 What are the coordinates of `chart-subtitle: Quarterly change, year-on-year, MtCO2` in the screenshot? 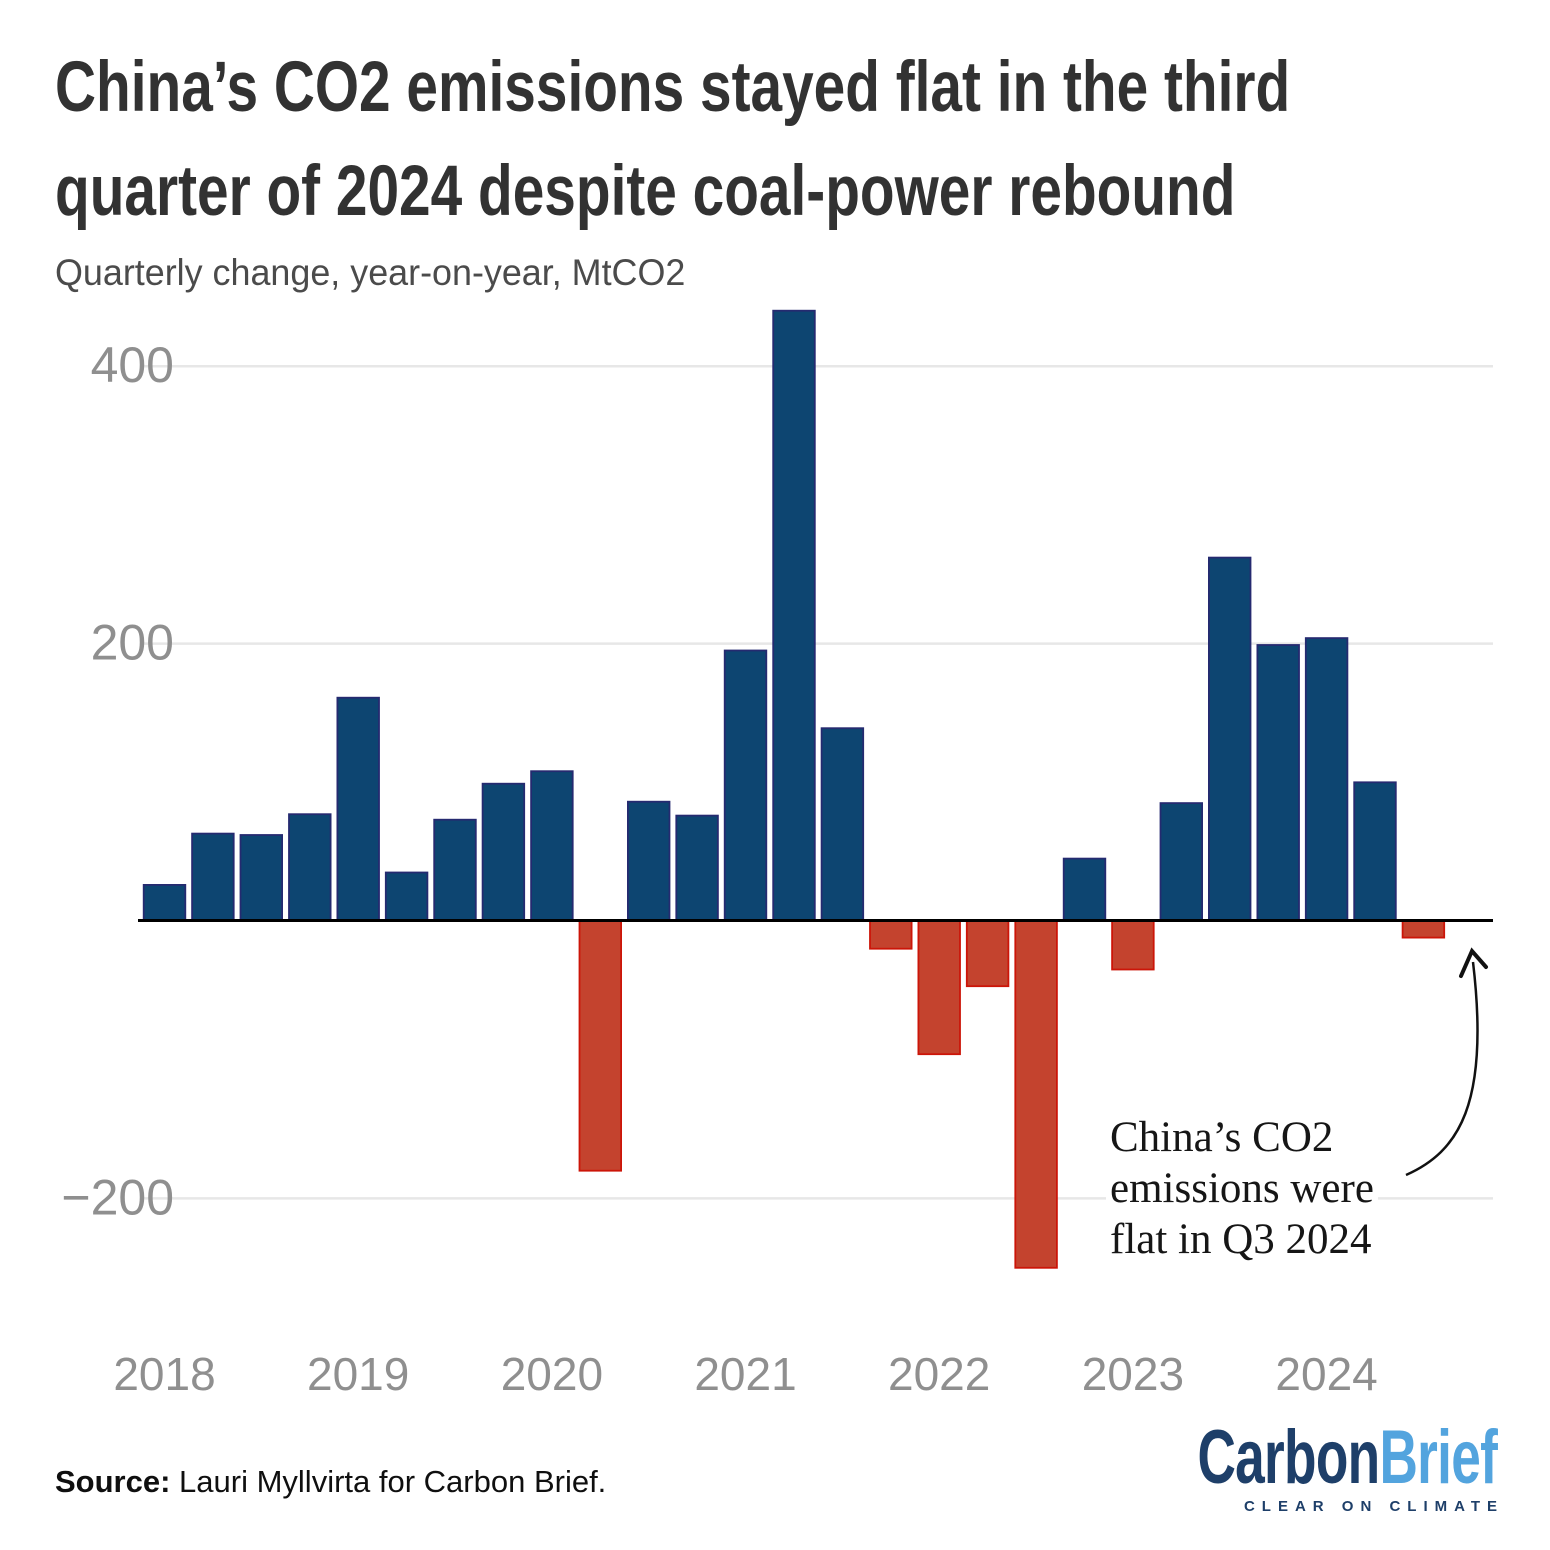 It's located at (370, 272).